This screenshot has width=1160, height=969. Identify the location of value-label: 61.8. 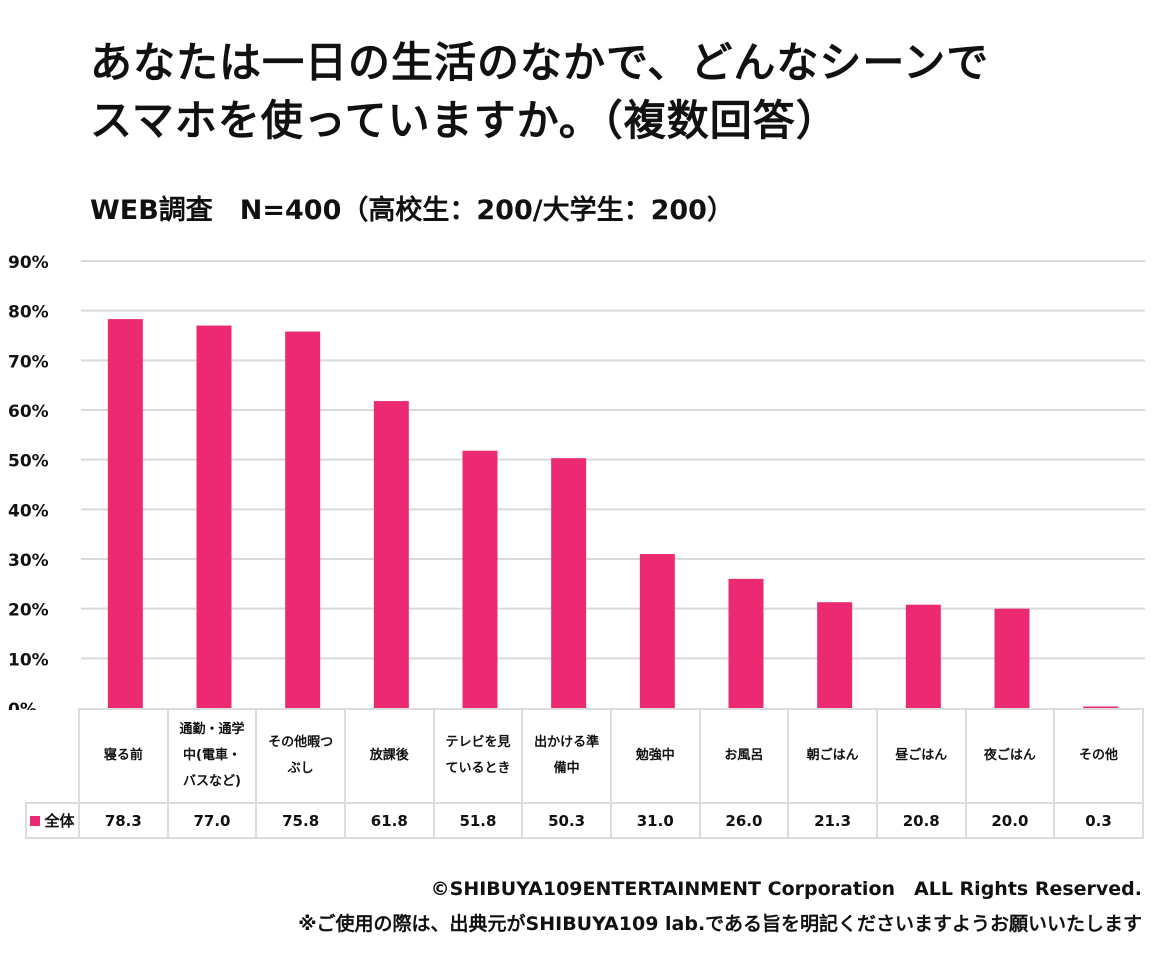
(389, 820).